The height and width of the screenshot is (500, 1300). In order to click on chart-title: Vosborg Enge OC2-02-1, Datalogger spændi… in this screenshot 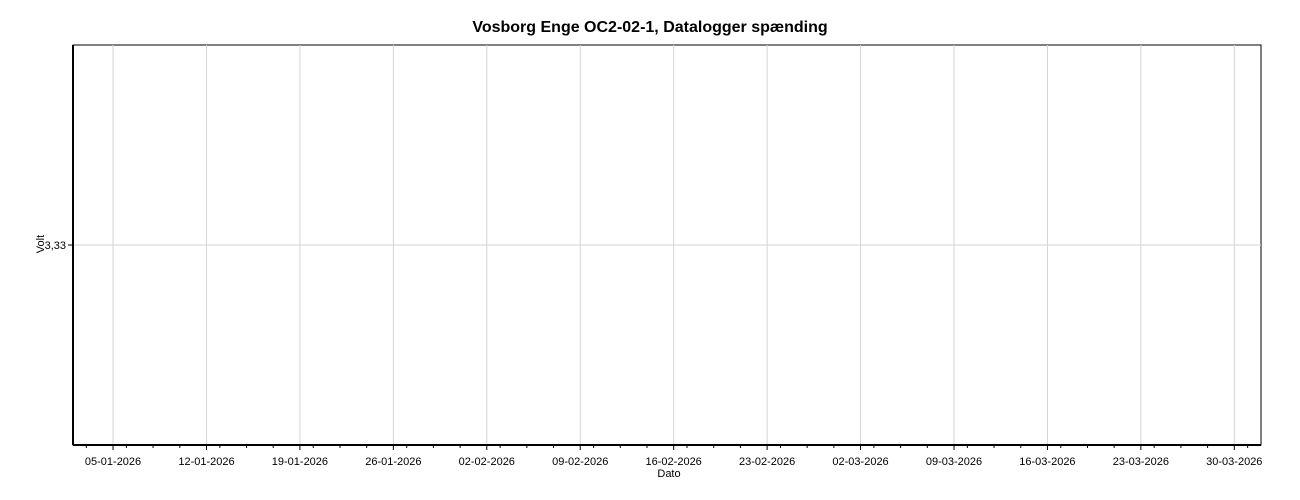, I will do `click(650, 27)`.